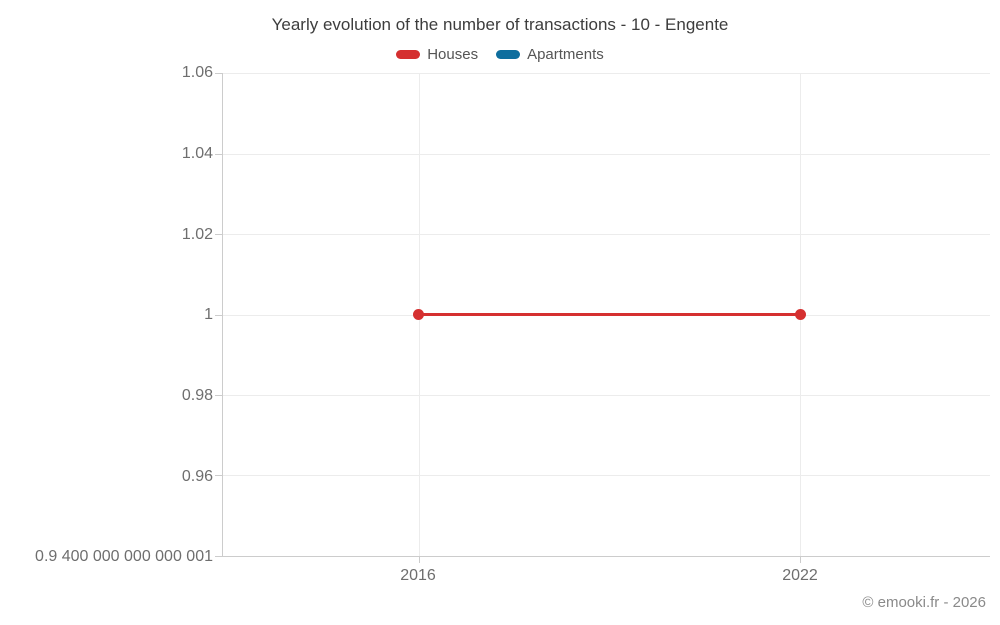 The height and width of the screenshot is (625, 1000). I want to click on apartments-series-swatch-icon, so click(508, 54).